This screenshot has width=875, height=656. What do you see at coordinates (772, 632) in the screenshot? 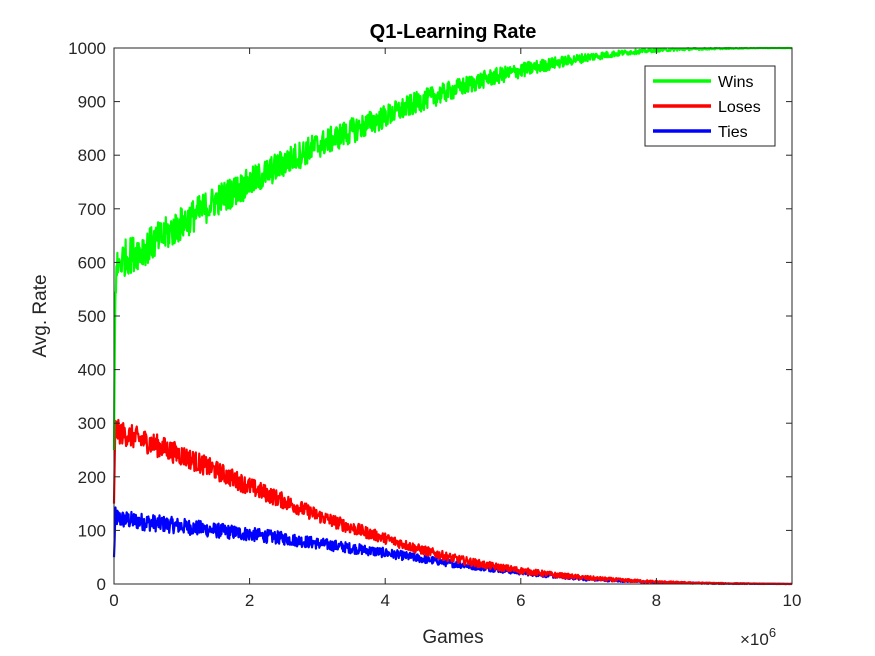
I see `x-axis-exponent-power: 6` at bounding box center [772, 632].